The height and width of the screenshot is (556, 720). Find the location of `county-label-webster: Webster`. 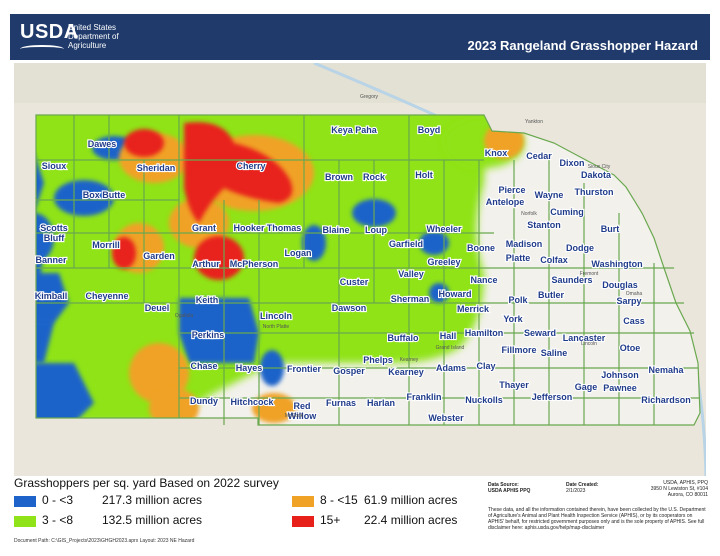

county-label-webster: Webster is located at coordinates (446, 418).